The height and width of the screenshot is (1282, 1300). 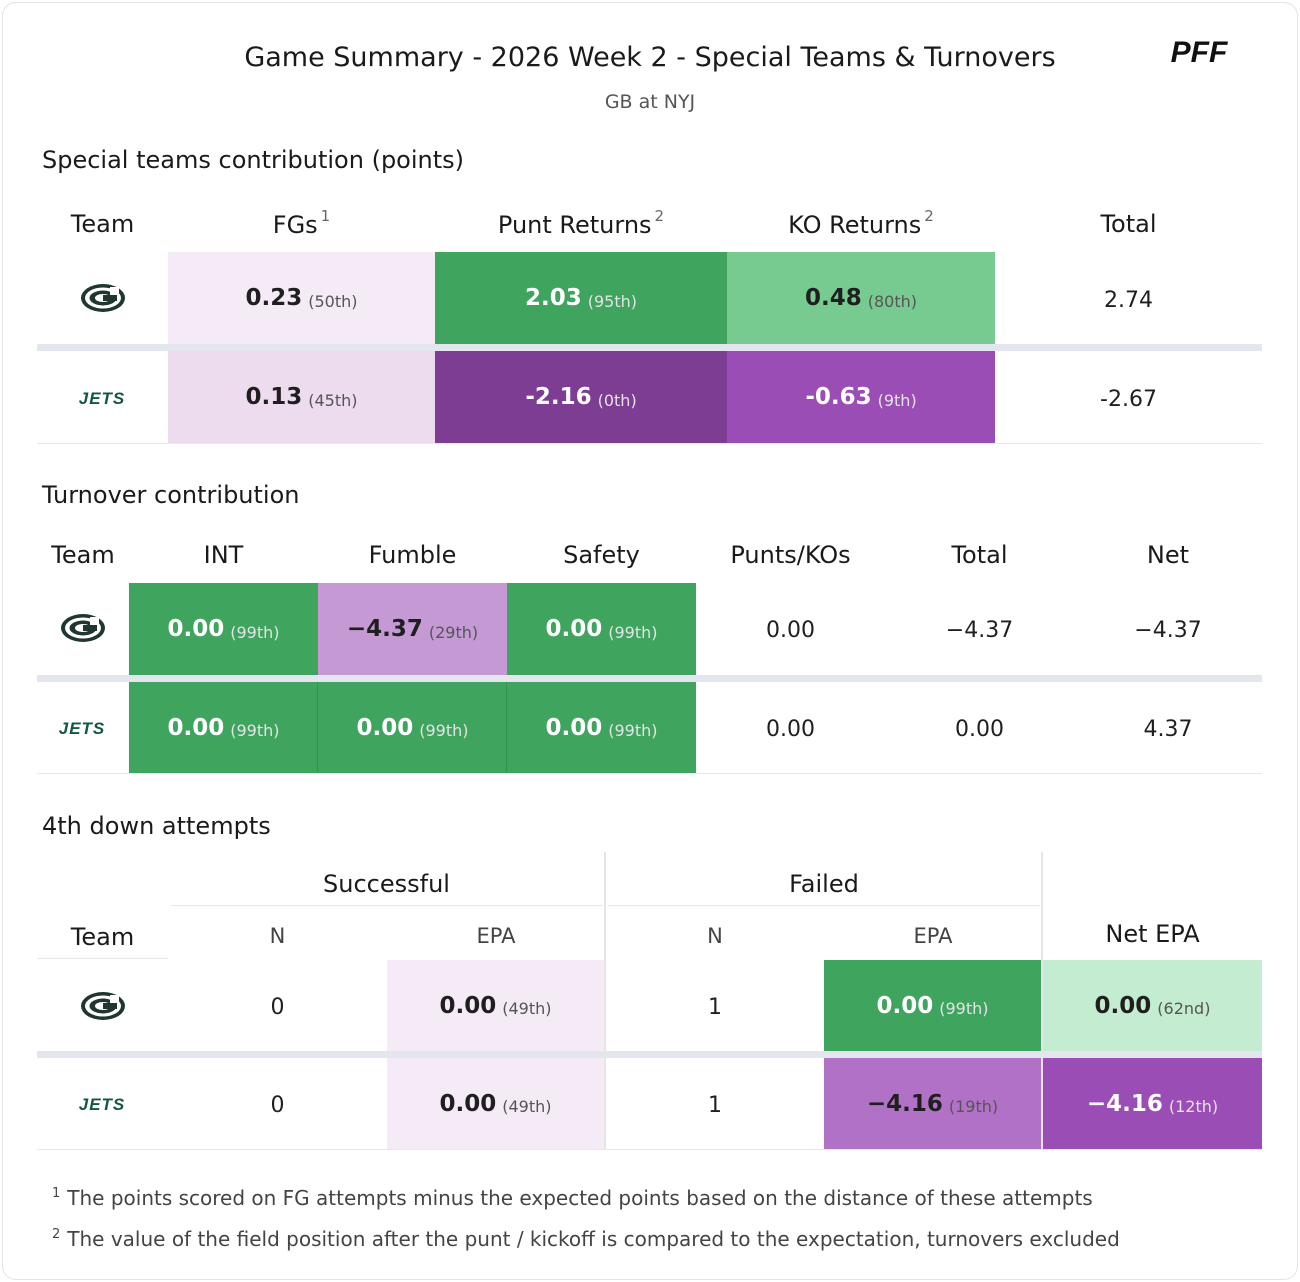 I want to click on to-gb-int: 0.00 (99th), so click(x=223, y=629).